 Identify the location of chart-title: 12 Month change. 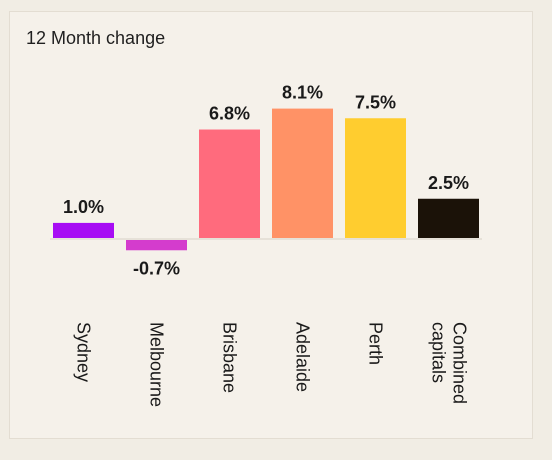
(96, 38).